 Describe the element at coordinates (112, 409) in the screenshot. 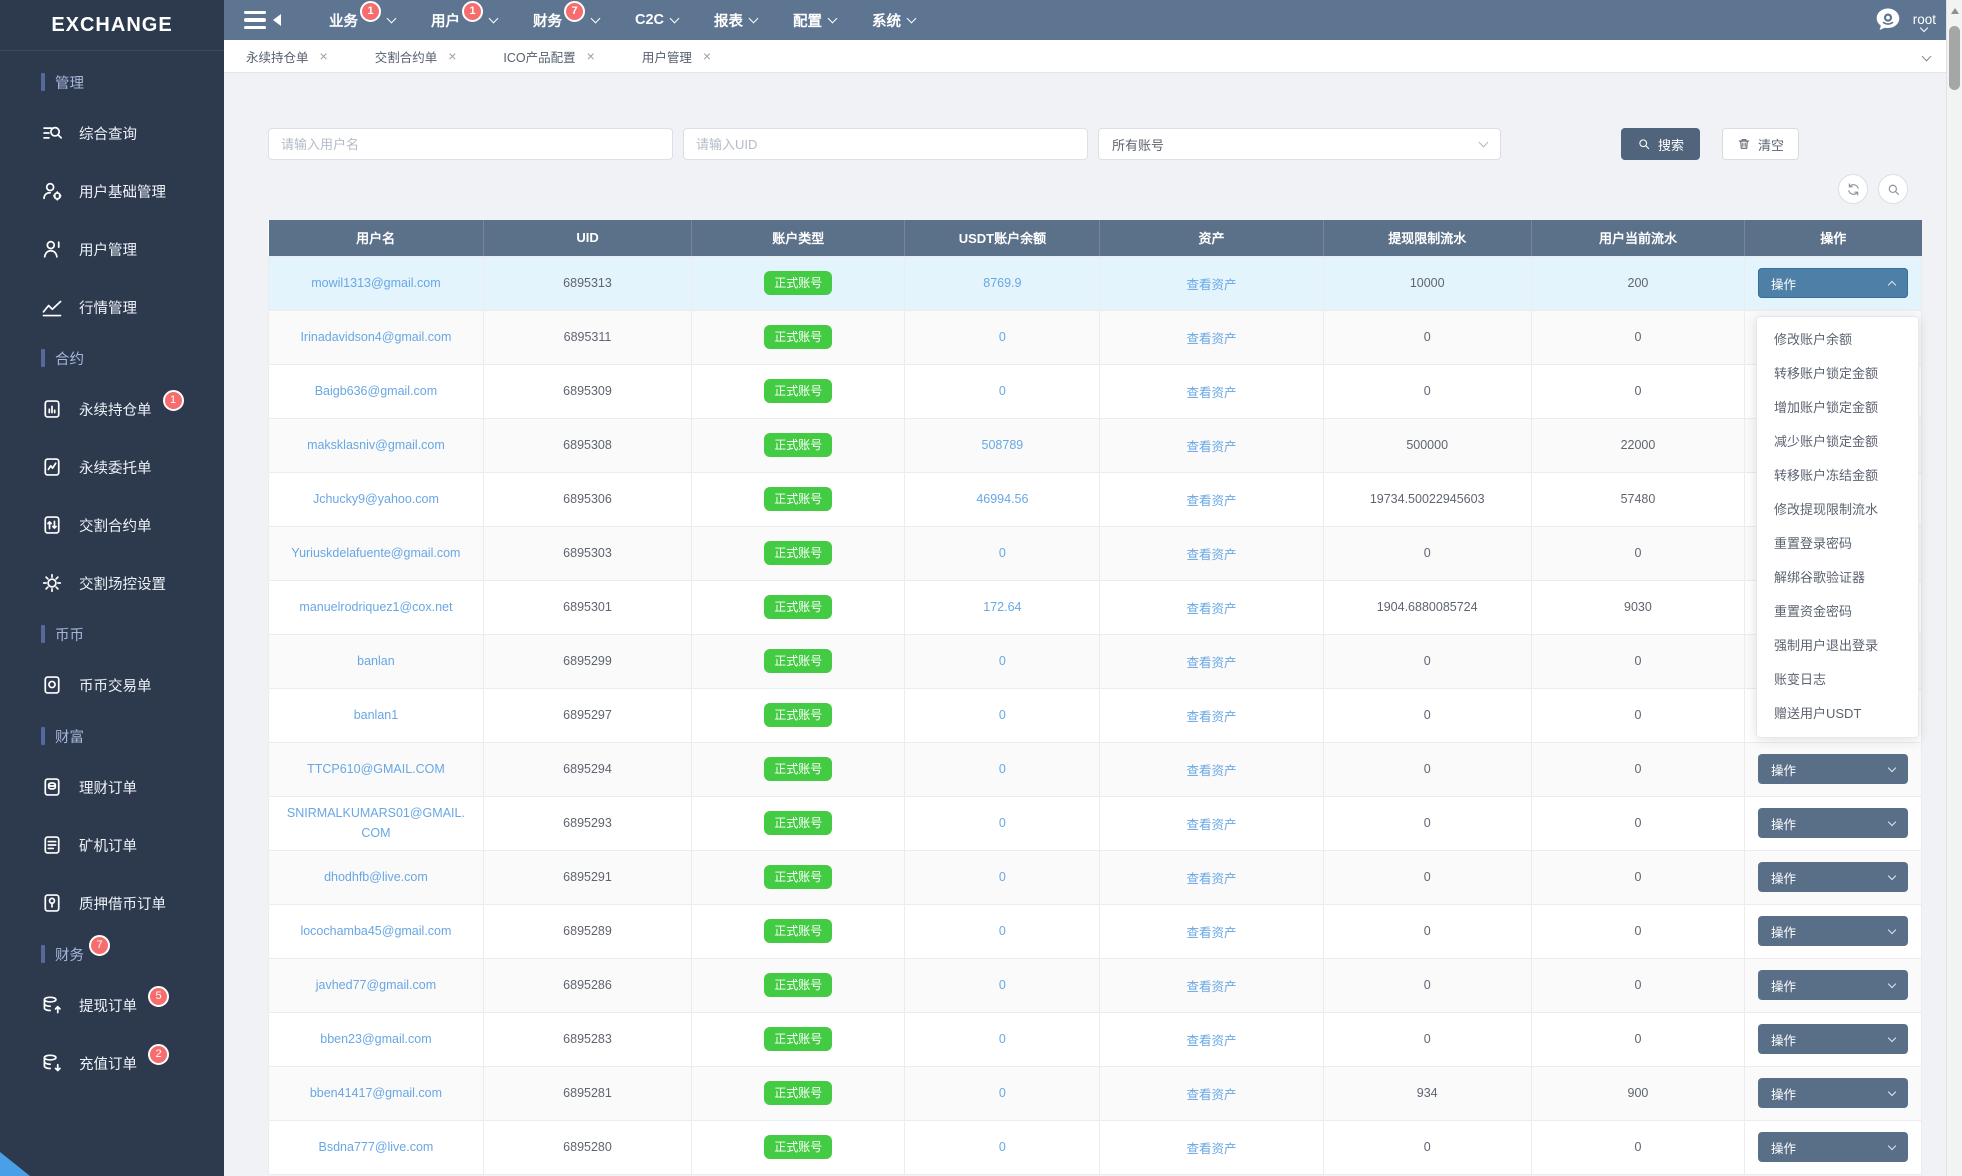

I see `sidebar-item: 永续持仓单 1` at that location.